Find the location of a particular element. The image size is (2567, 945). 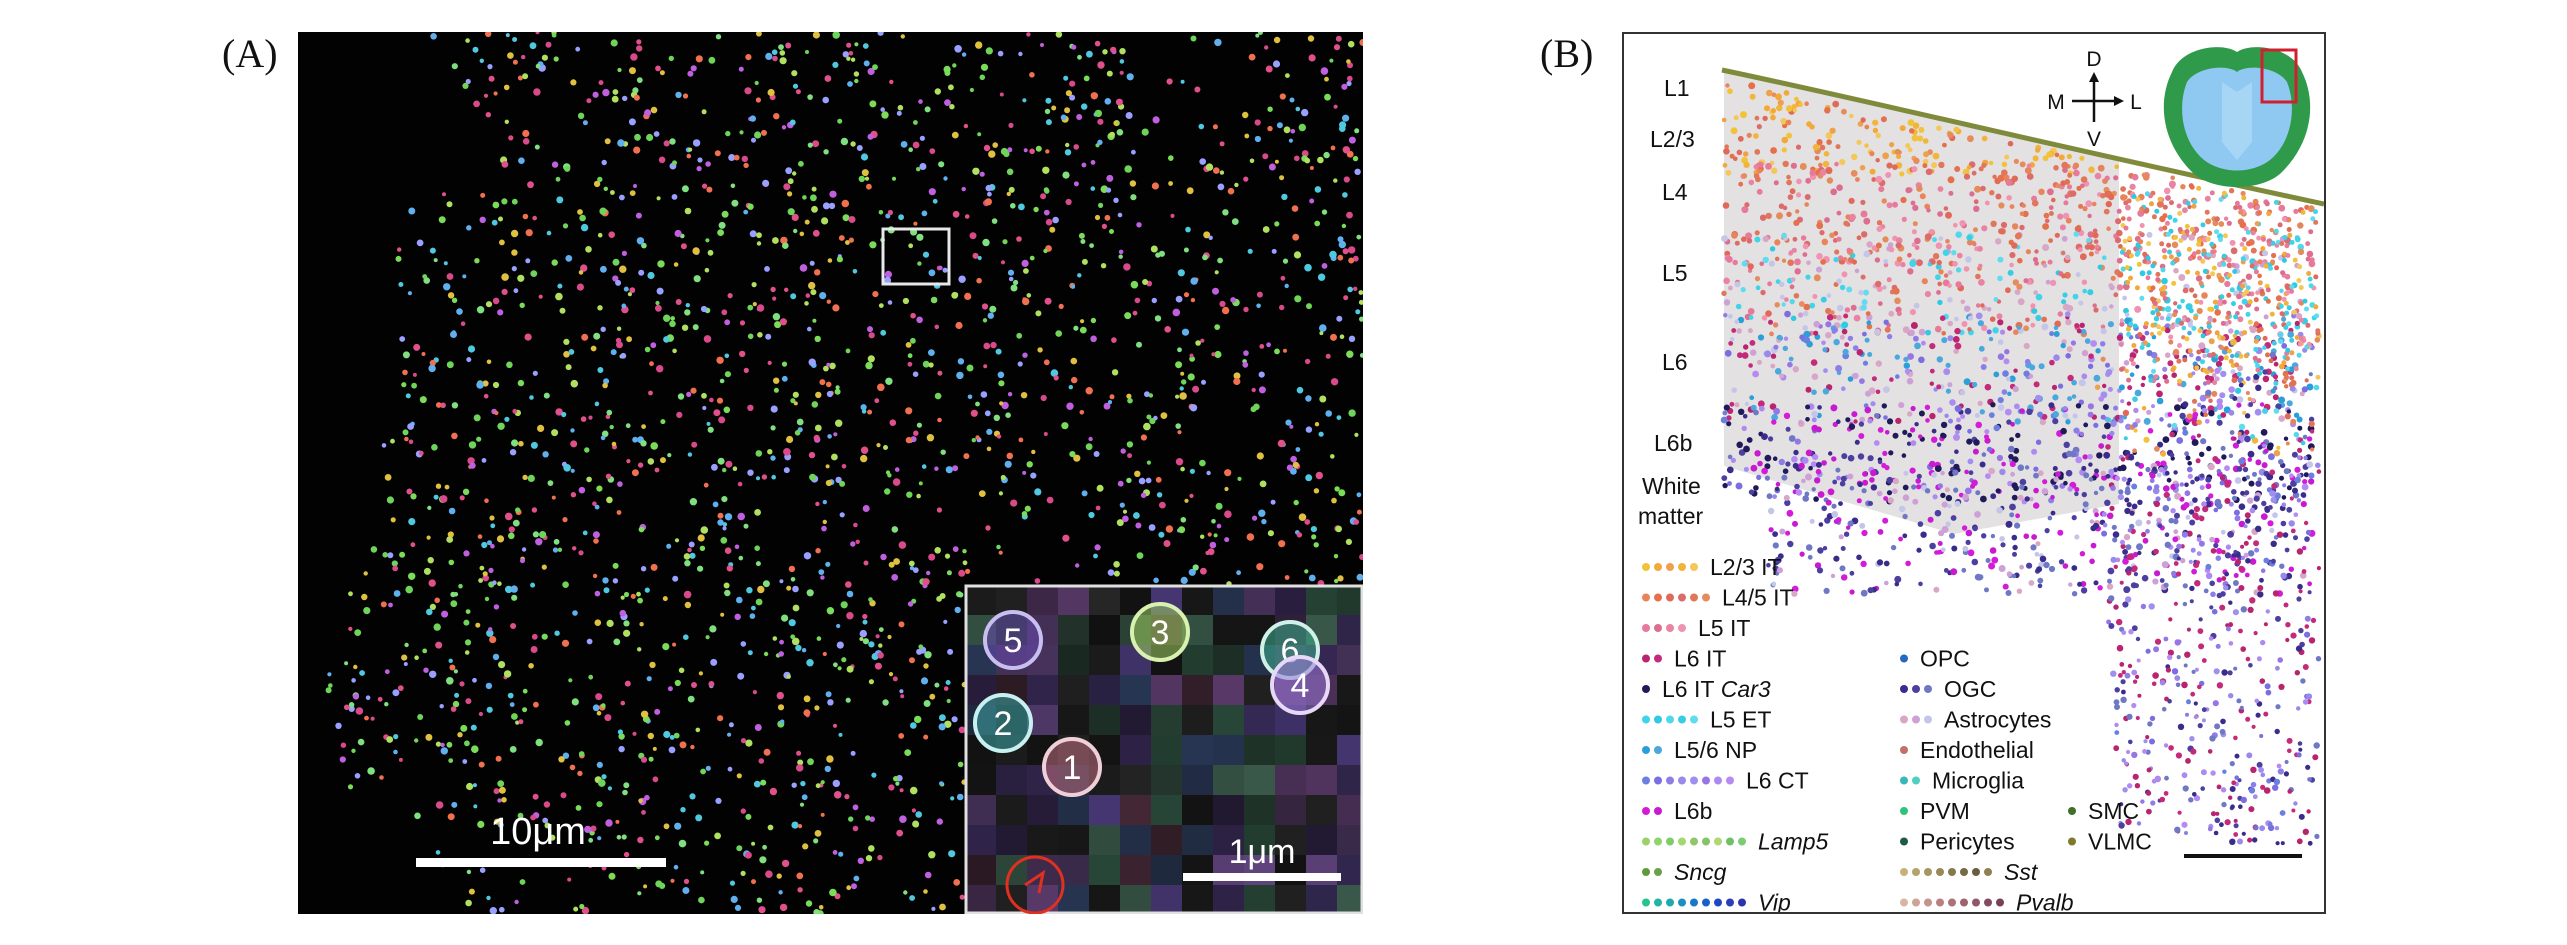

inset-spot-glow is located at coordinates (1003, 723).